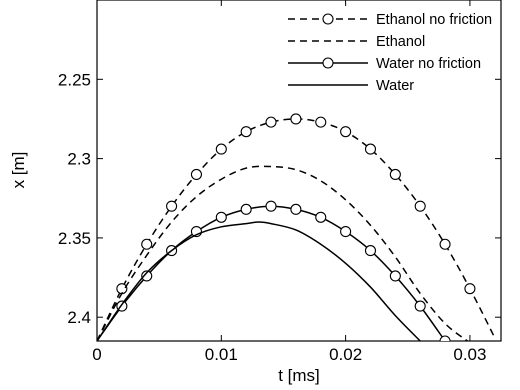 This screenshot has width=520, height=390. What do you see at coordinates (428, 64) in the screenshot?
I see `legend-label-water-no-friction: Water no friction` at bounding box center [428, 64].